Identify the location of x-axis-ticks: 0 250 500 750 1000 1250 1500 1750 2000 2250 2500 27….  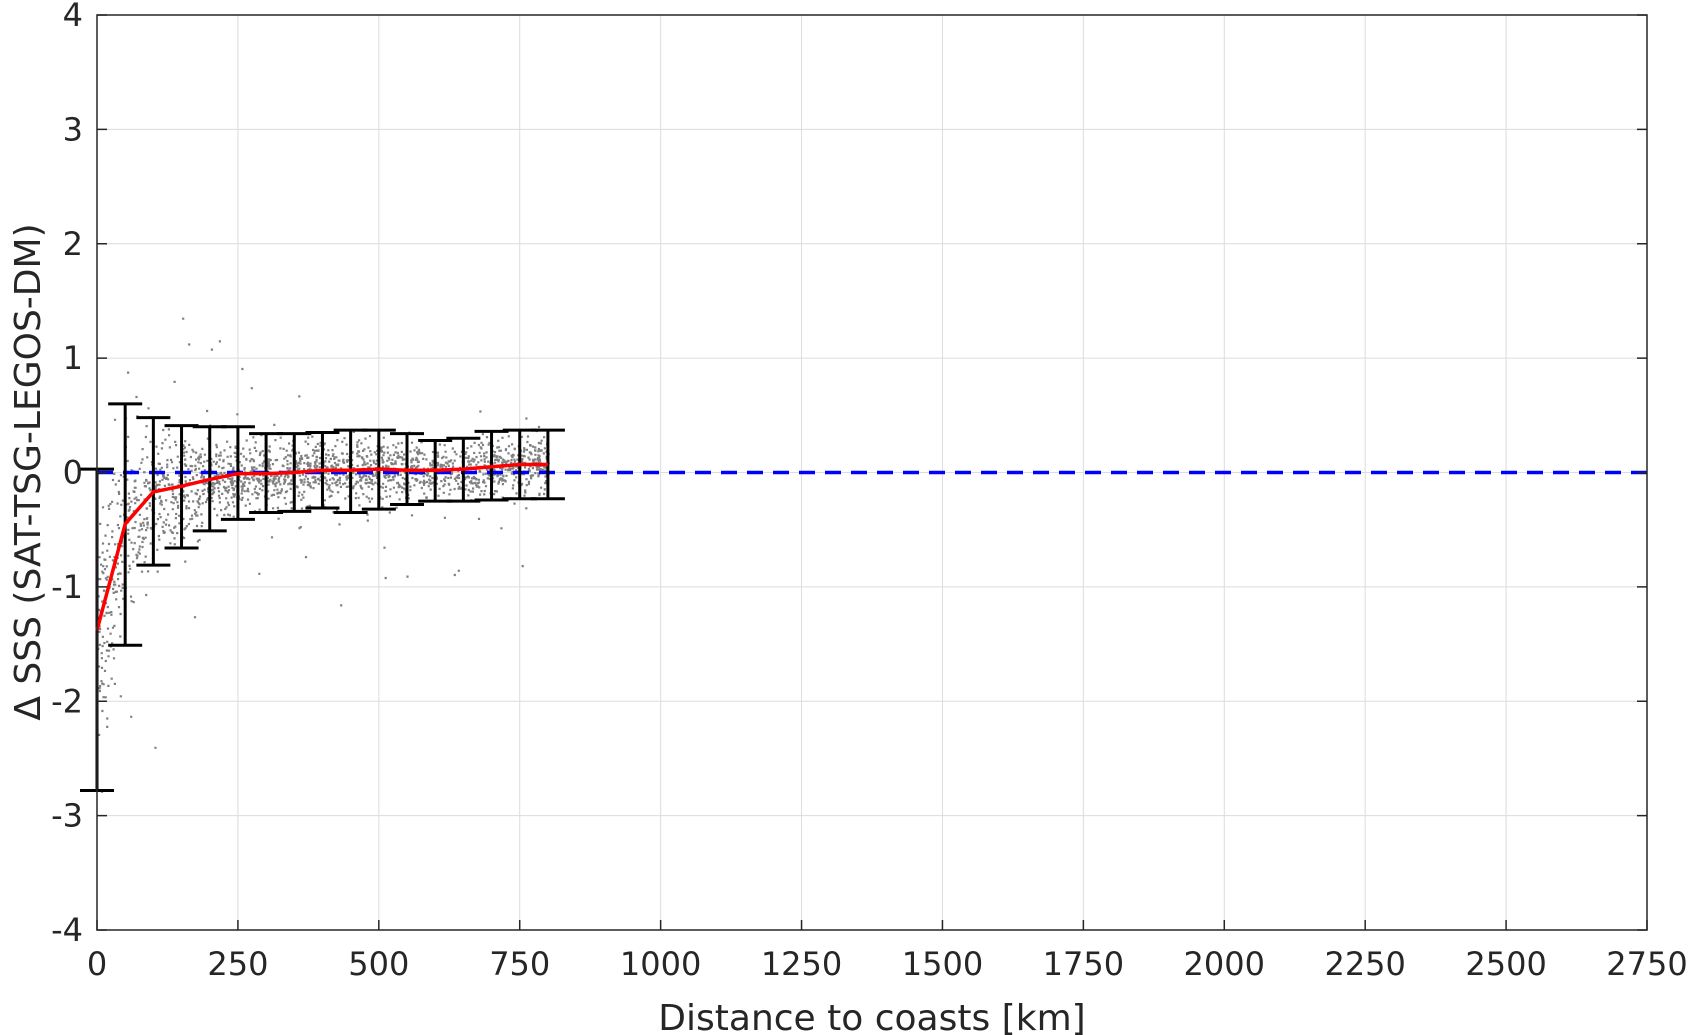
(887, 951).